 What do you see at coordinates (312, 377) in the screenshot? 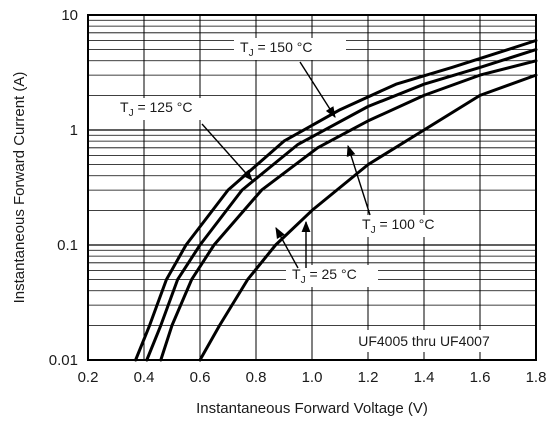
I see `x-tick-label: 1.0` at bounding box center [312, 377].